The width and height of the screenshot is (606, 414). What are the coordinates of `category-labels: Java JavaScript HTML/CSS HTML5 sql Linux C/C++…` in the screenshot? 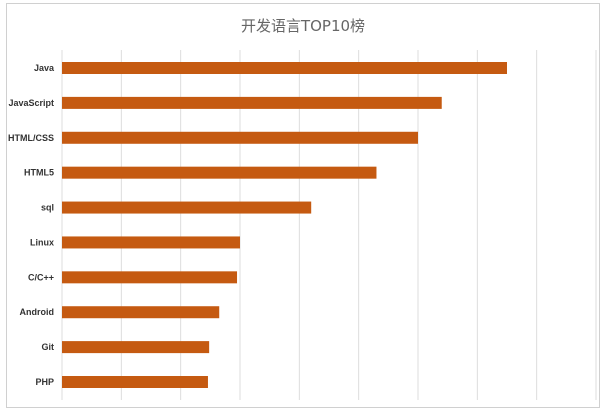 It's located at (31, 225).